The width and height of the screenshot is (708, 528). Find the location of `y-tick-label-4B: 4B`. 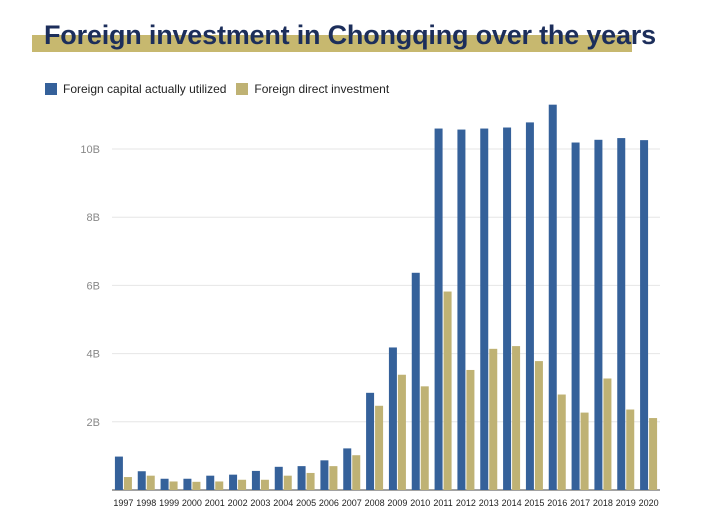

y-tick-label-4B: 4B is located at coordinates (93, 355).